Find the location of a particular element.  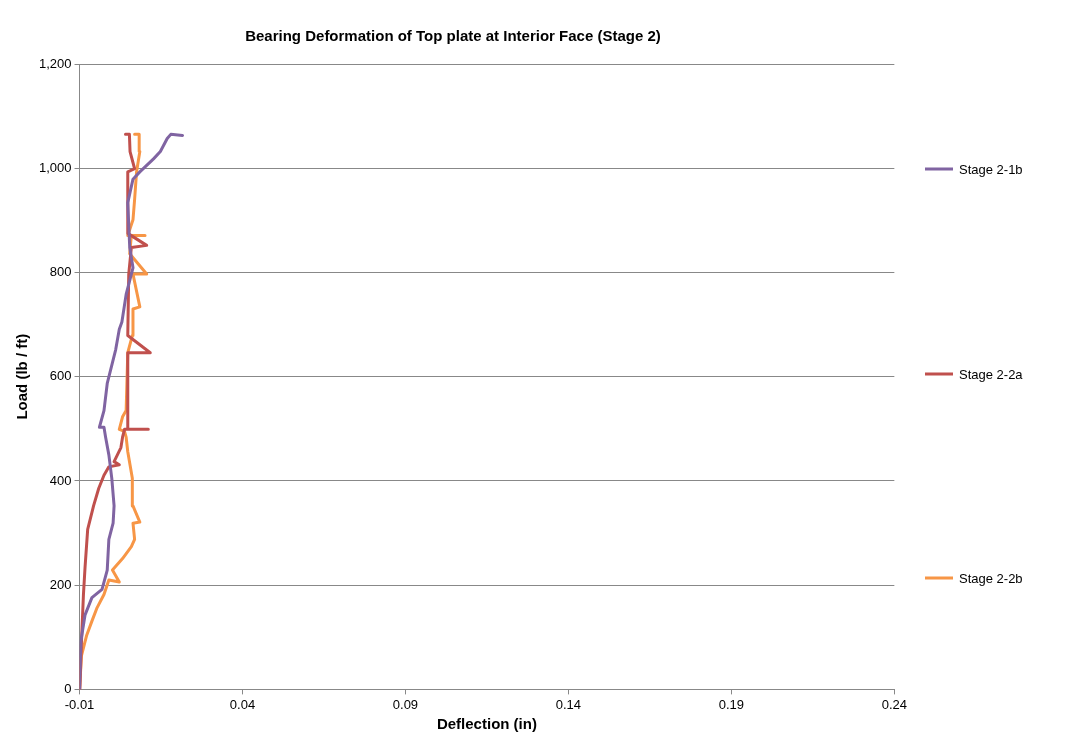

y-tick-label: 0 is located at coordinates (68, 688).